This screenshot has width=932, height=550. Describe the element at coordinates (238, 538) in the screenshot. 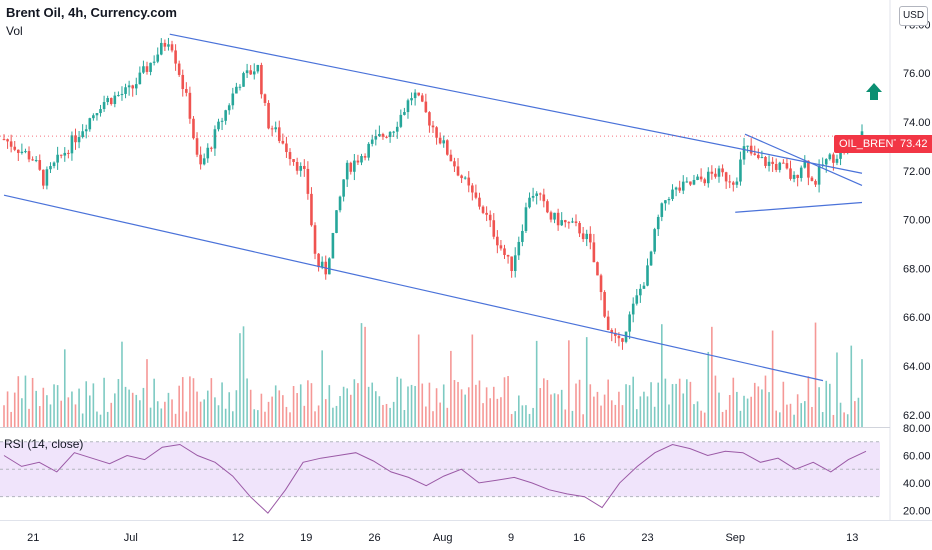

I see `time-tick: 12` at that location.